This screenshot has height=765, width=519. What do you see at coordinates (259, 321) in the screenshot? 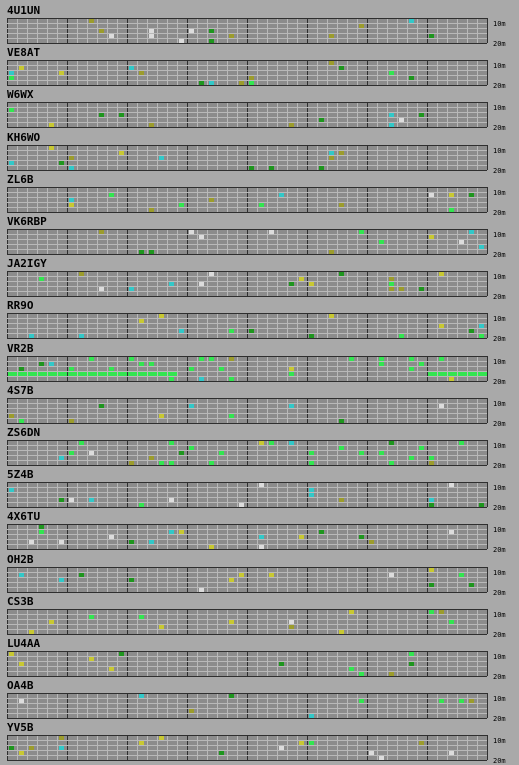
I see `station-row: RR9O 10m 20m` at bounding box center [259, 321].